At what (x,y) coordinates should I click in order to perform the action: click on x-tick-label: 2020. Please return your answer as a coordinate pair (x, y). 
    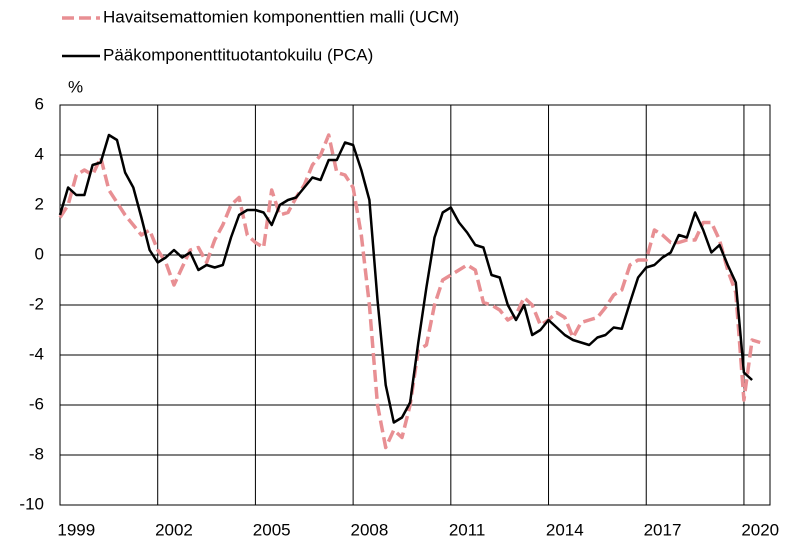
    Looking at the image, I should click on (760, 529).